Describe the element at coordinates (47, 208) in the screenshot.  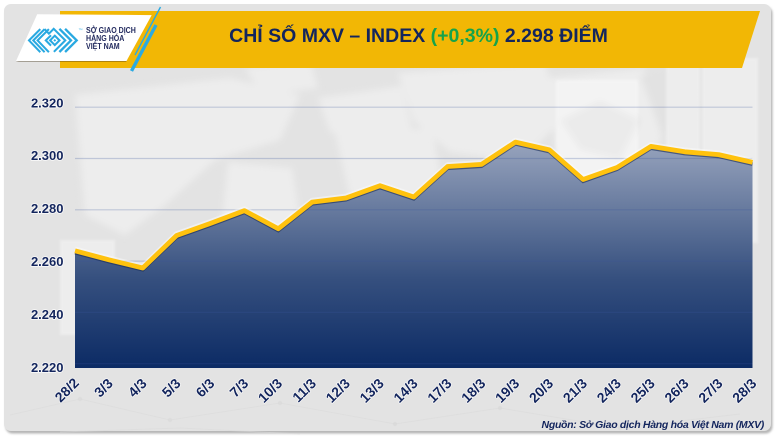
I see `svg-text: 2.280` at that location.